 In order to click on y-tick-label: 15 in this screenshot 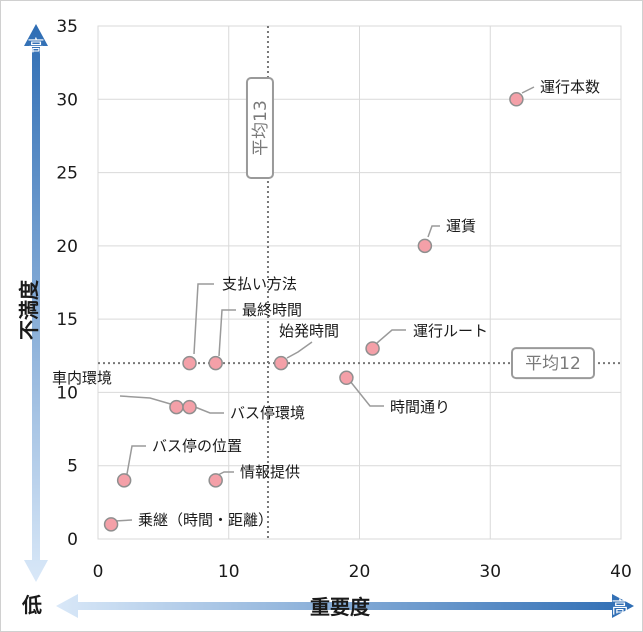, I will do `click(67, 320)`.